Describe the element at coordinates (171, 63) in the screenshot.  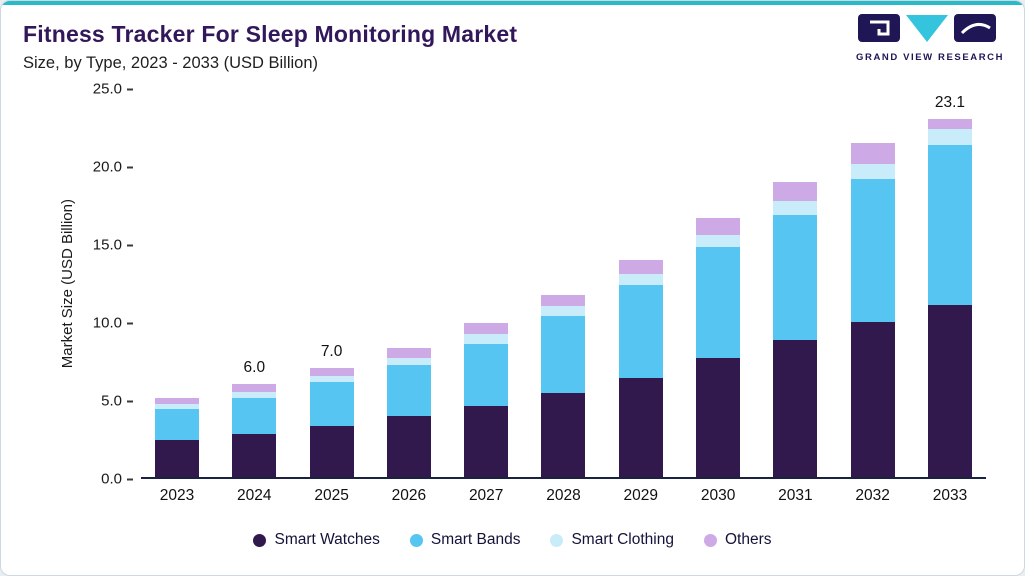
I see `page-subtitle: Size, by Type, 2023 - 2033 (USD Billion)` at that location.